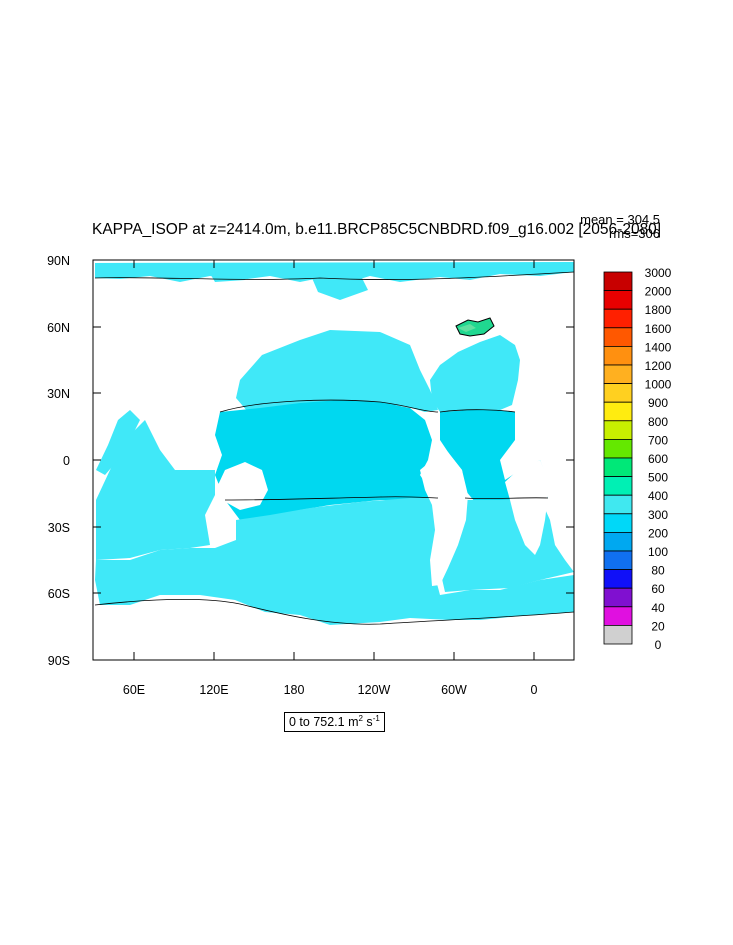 The image size is (733, 945). I want to click on mean-stat: mean = 304.5, so click(620, 219).